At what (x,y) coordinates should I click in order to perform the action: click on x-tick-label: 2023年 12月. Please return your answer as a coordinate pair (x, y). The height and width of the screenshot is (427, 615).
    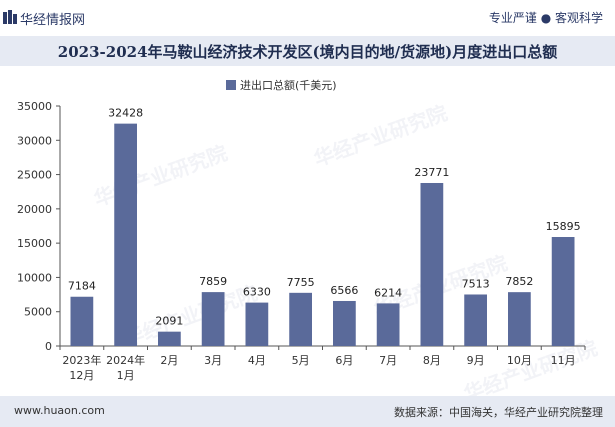
    Looking at the image, I should click on (81, 367).